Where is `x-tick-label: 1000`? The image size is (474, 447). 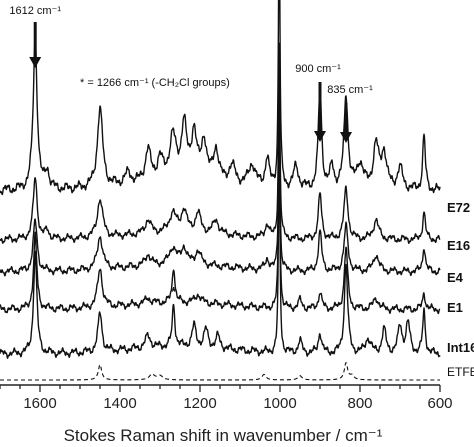
x-tick-label: 1000 is located at coordinates (279, 403).